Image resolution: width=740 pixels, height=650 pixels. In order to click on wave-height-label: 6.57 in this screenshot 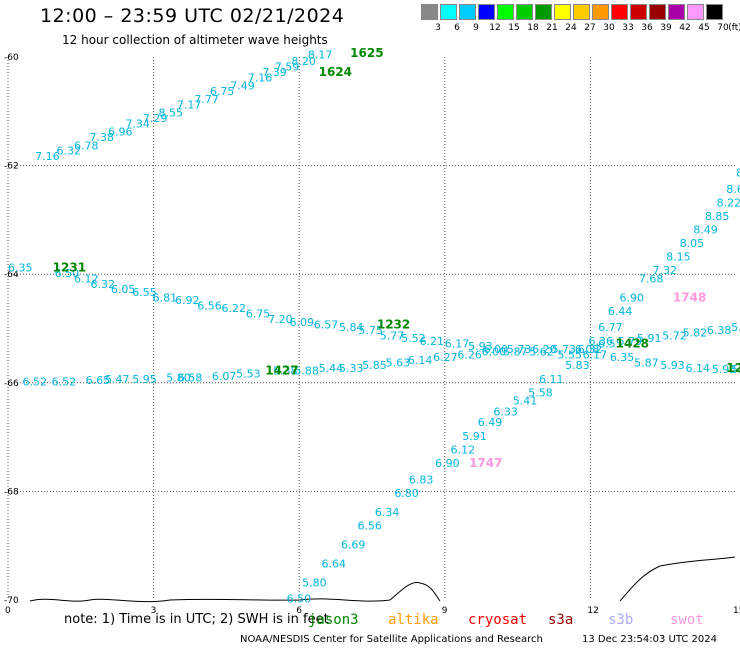, I will do `click(326, 325)`.